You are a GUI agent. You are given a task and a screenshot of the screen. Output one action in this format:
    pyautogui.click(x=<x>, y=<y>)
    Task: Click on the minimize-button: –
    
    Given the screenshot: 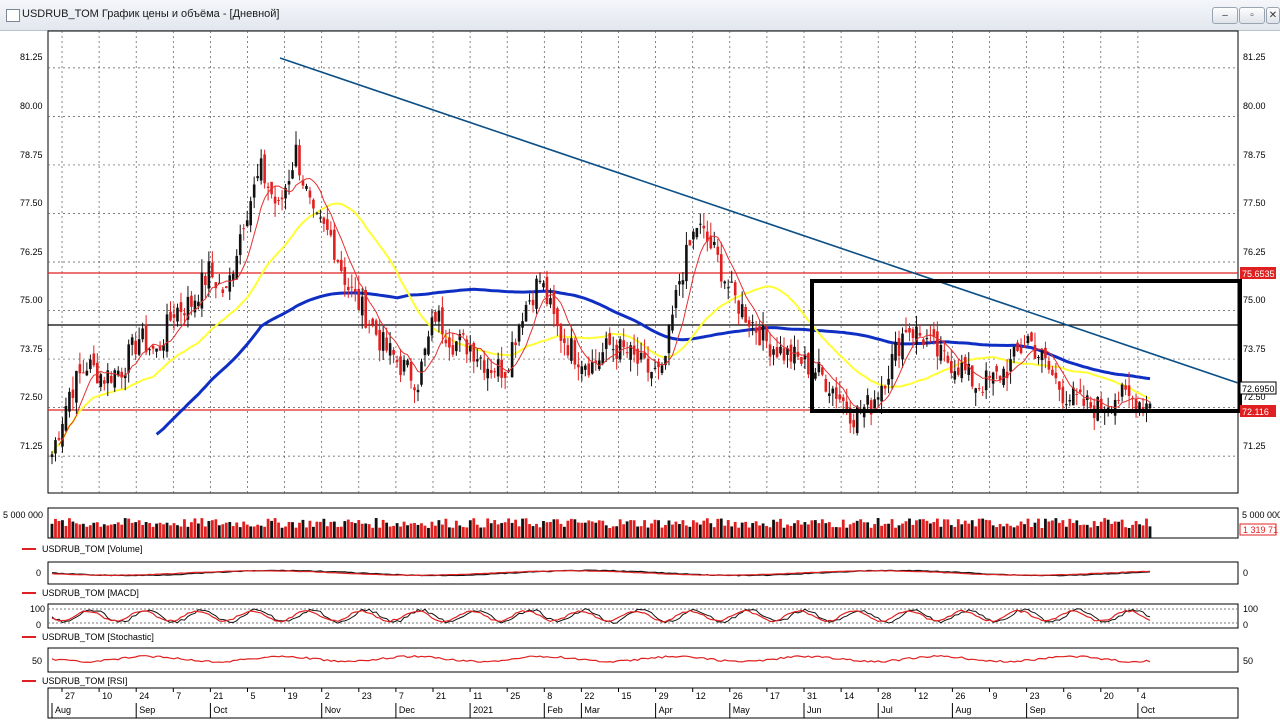 What is the action you would take?
    pyautogui.click(x=1225, y=15)
    